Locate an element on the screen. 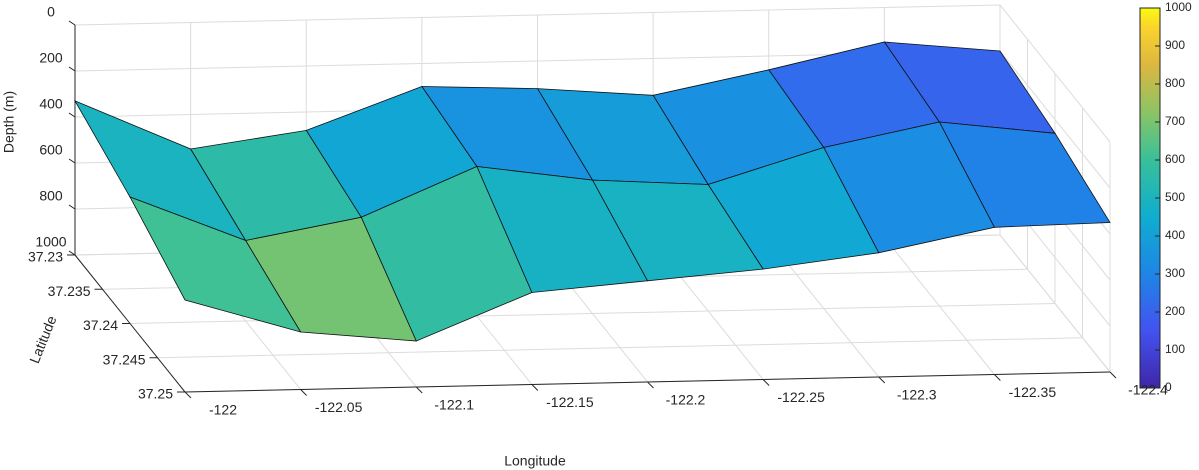  y-tick-label: 37.24 is located at coordinates (100, 325).